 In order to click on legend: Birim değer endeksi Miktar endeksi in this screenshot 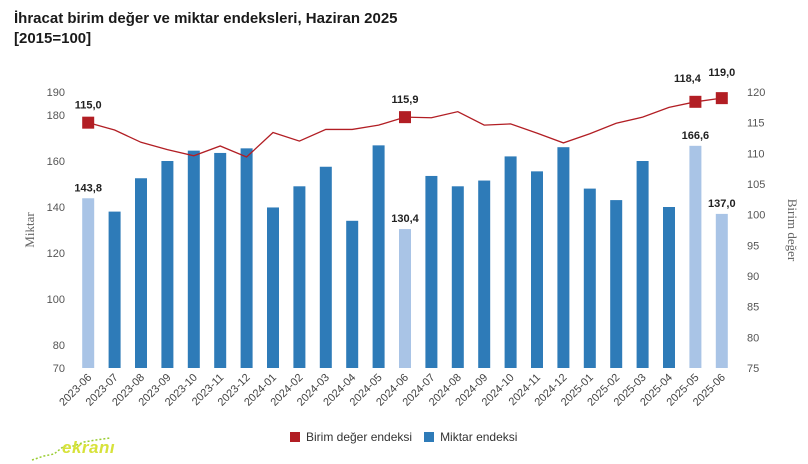, I will do `click(409, 437)`.